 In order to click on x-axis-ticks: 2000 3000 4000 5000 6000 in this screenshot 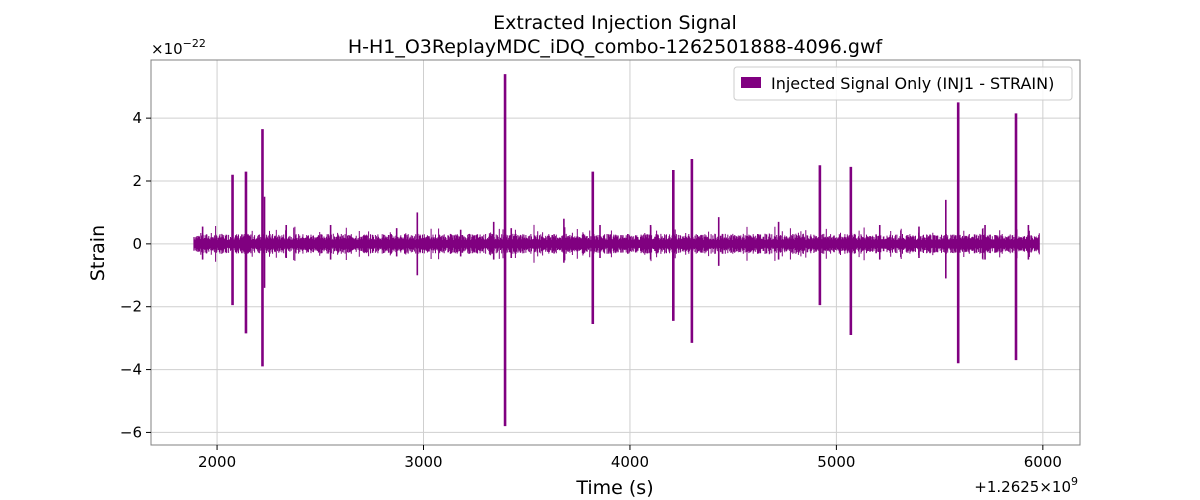, I will do `click(630, 458)`.